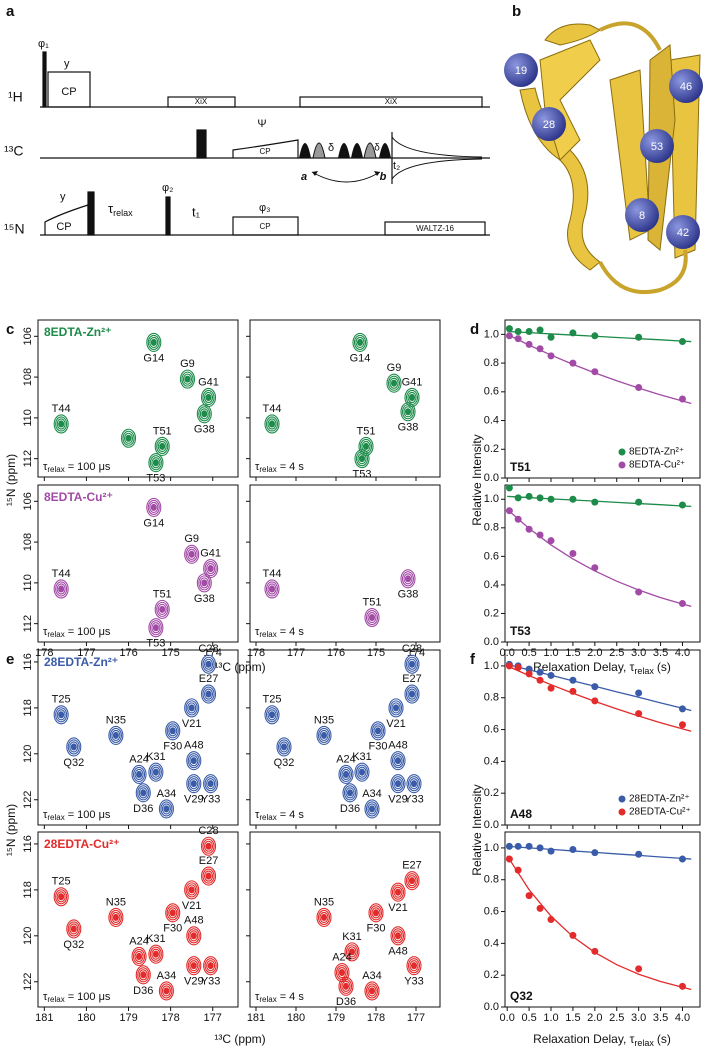 The width and height of the screenshot is (707, 1049). I want to click on peak-label: T25, so click(61, 882).